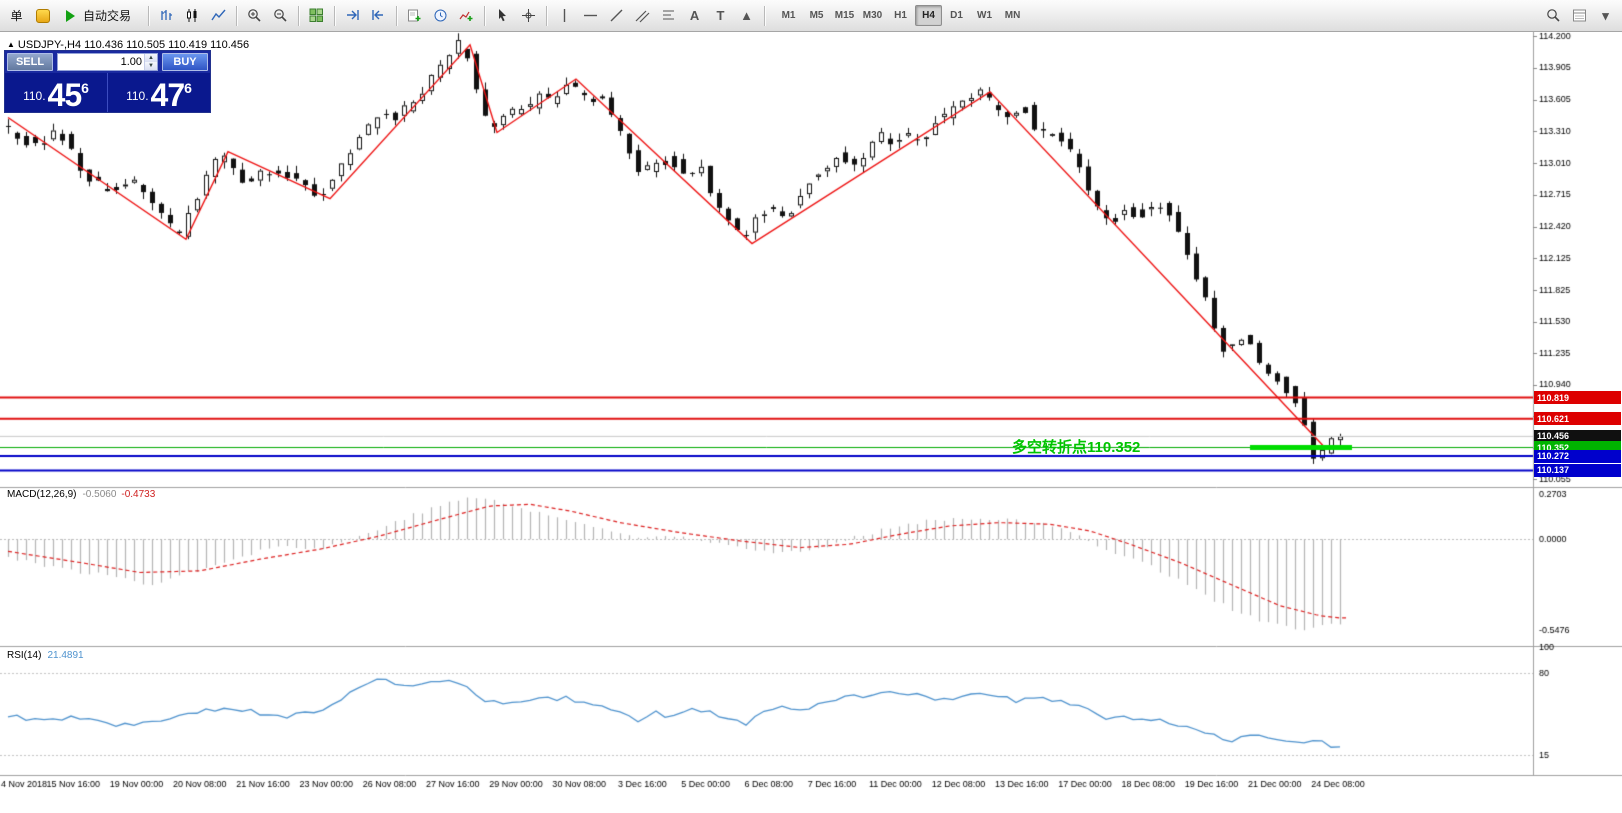 This screenshot has width=1622, height=813. I want to click on play-icon, so click(70, 15).